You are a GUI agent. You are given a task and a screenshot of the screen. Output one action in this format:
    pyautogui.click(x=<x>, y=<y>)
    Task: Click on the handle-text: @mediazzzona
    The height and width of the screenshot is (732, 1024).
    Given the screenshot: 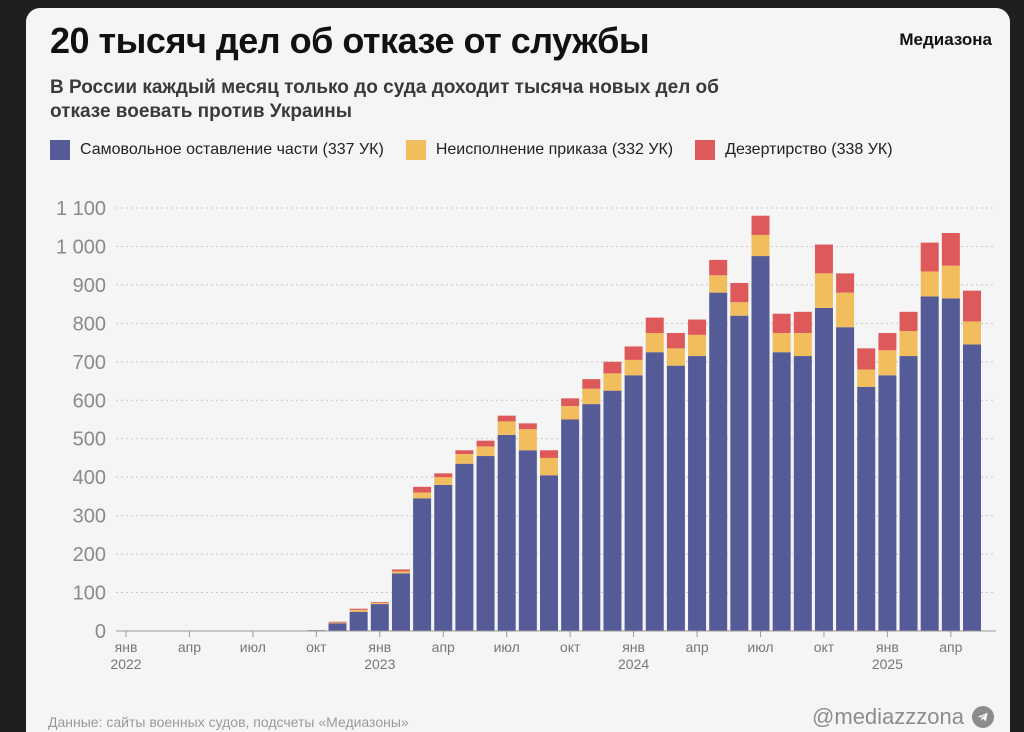 What is the action you would take?
    pyautogui.click(x=888, y=716)
    